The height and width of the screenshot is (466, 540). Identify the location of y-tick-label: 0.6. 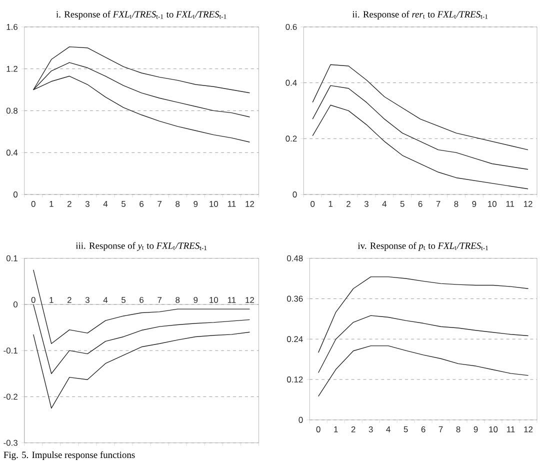
(291, 27).